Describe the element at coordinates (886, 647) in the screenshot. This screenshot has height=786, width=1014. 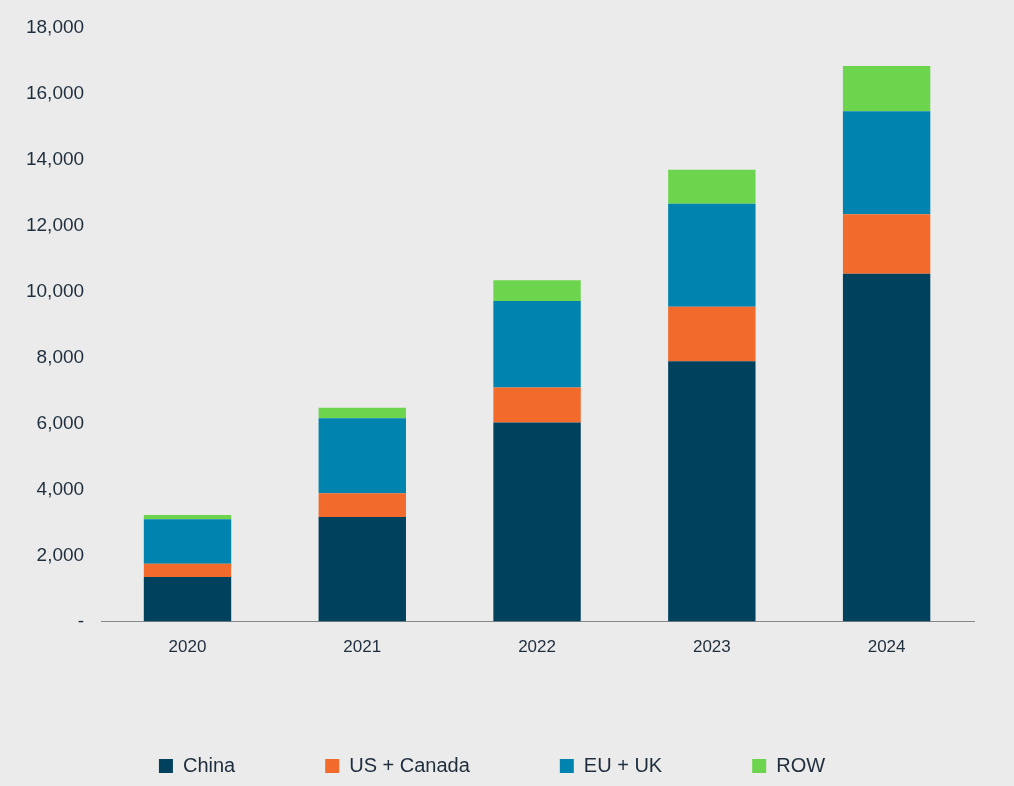
I see `x-tick-label: 2024` at that location.